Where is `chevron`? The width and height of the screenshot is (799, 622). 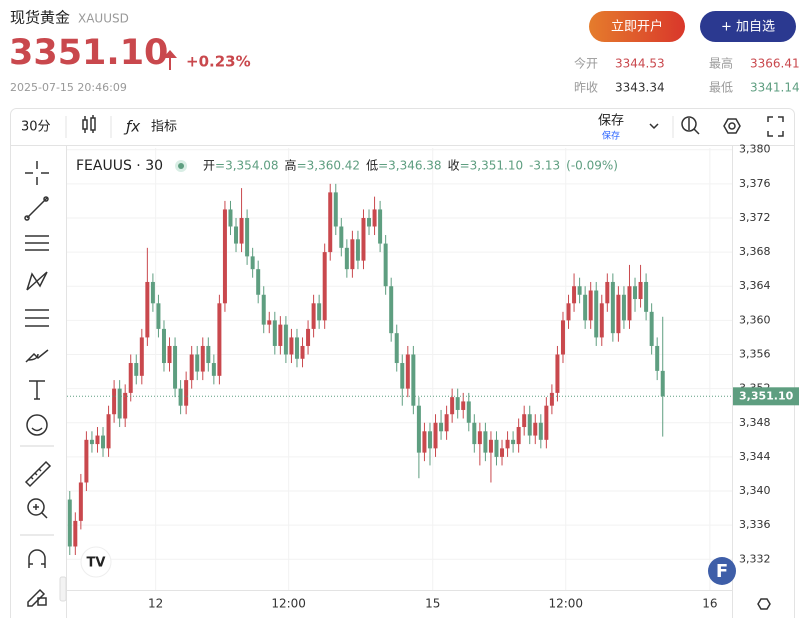
chevron is located at coordinates (654, 126).